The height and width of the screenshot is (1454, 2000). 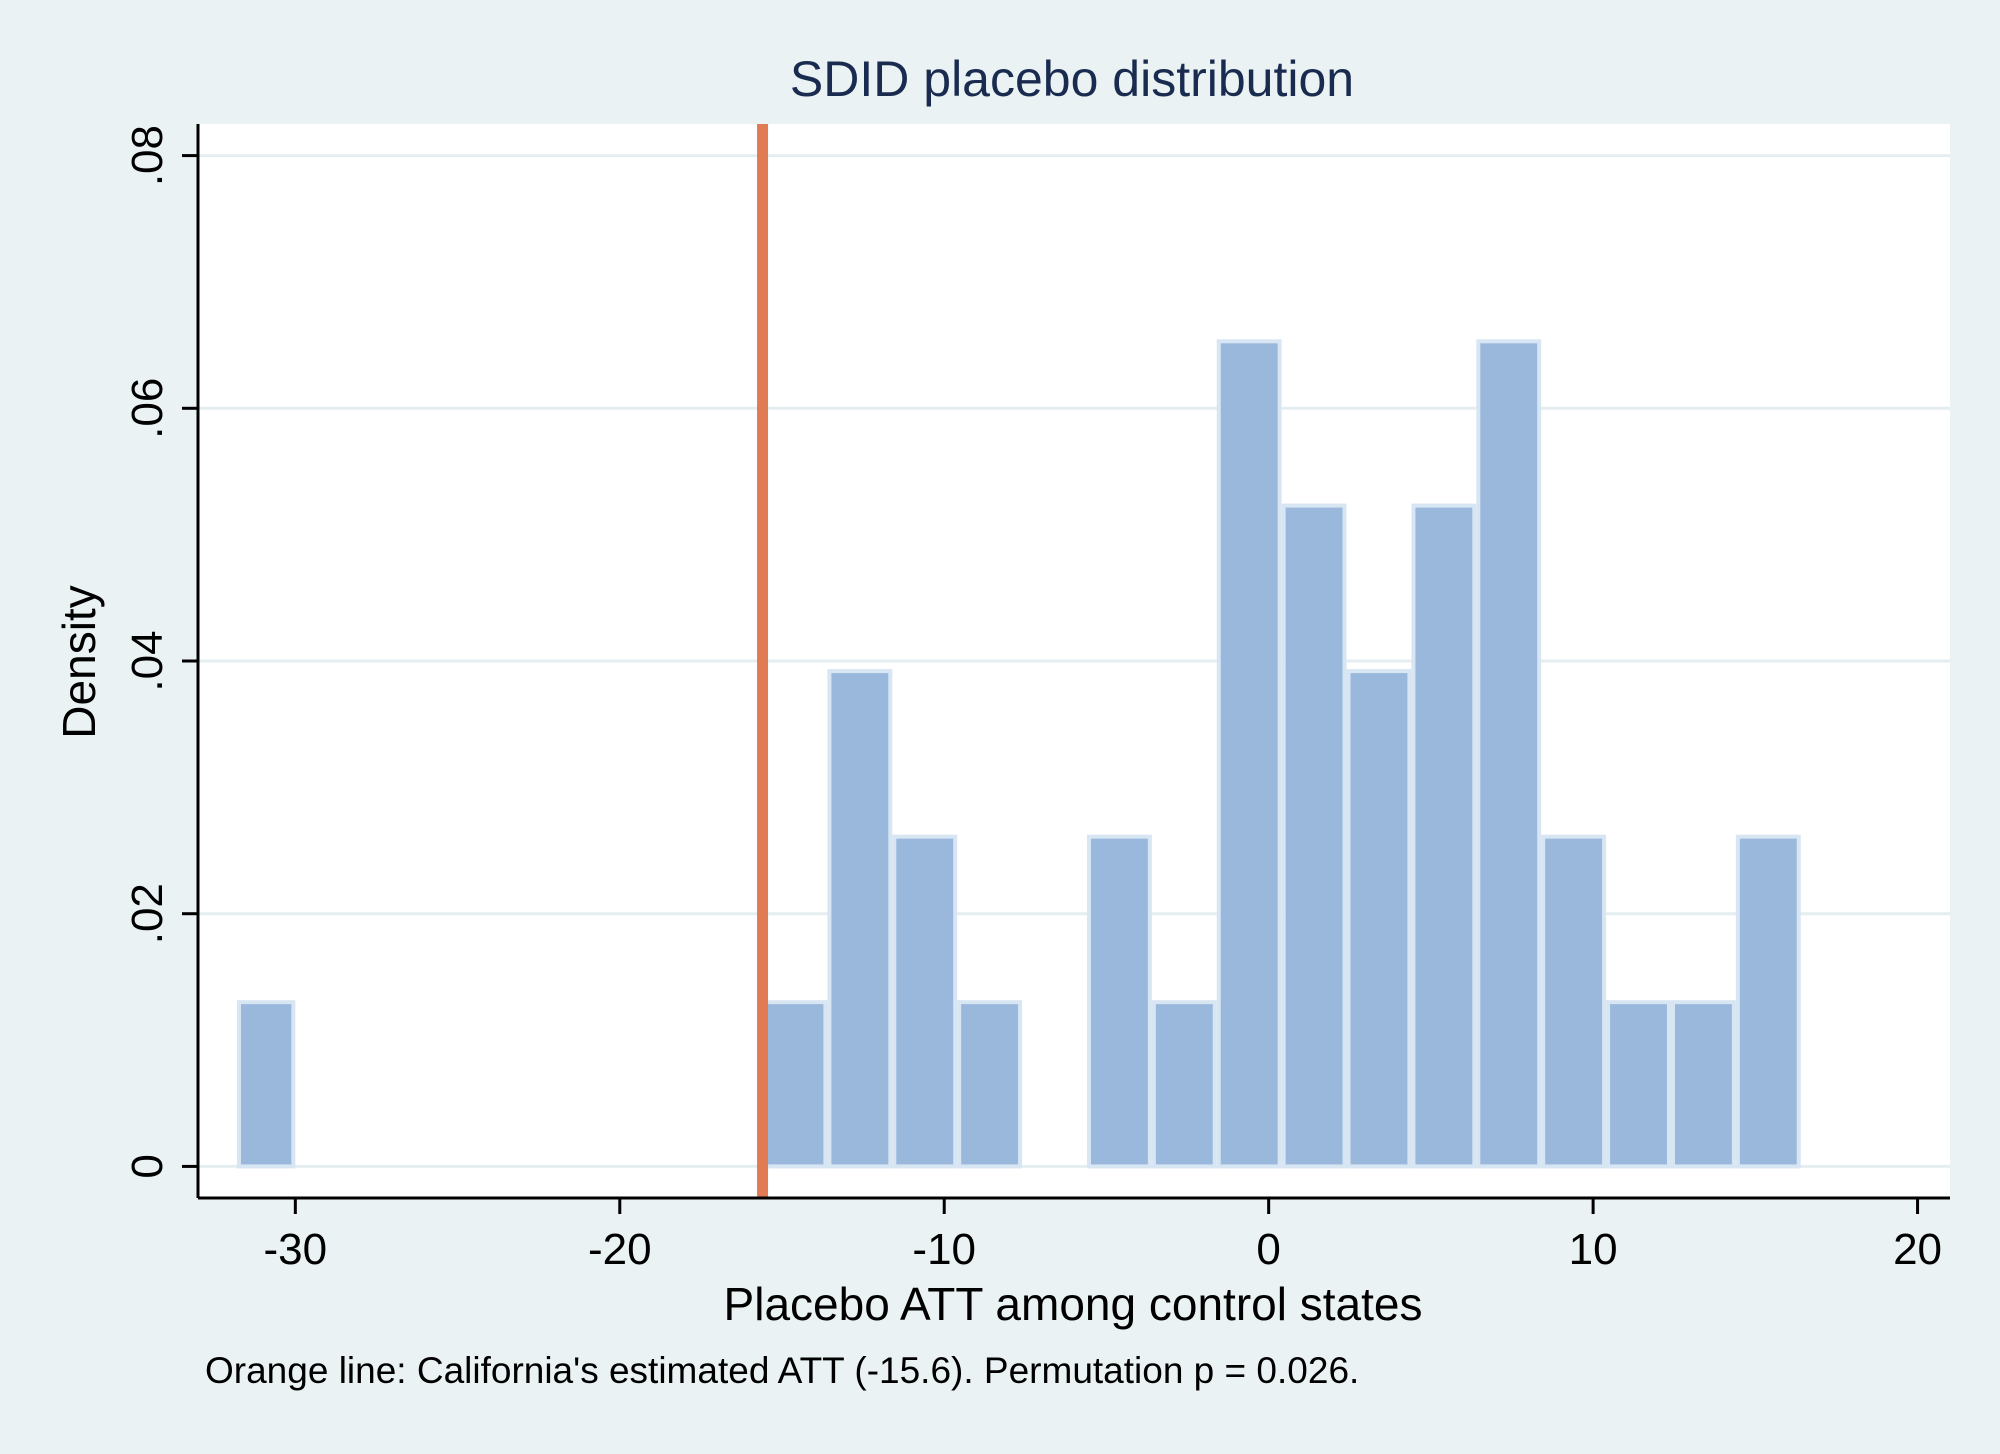 I want to click on x-tick-label: 10, so click(x=1593, y=1249).